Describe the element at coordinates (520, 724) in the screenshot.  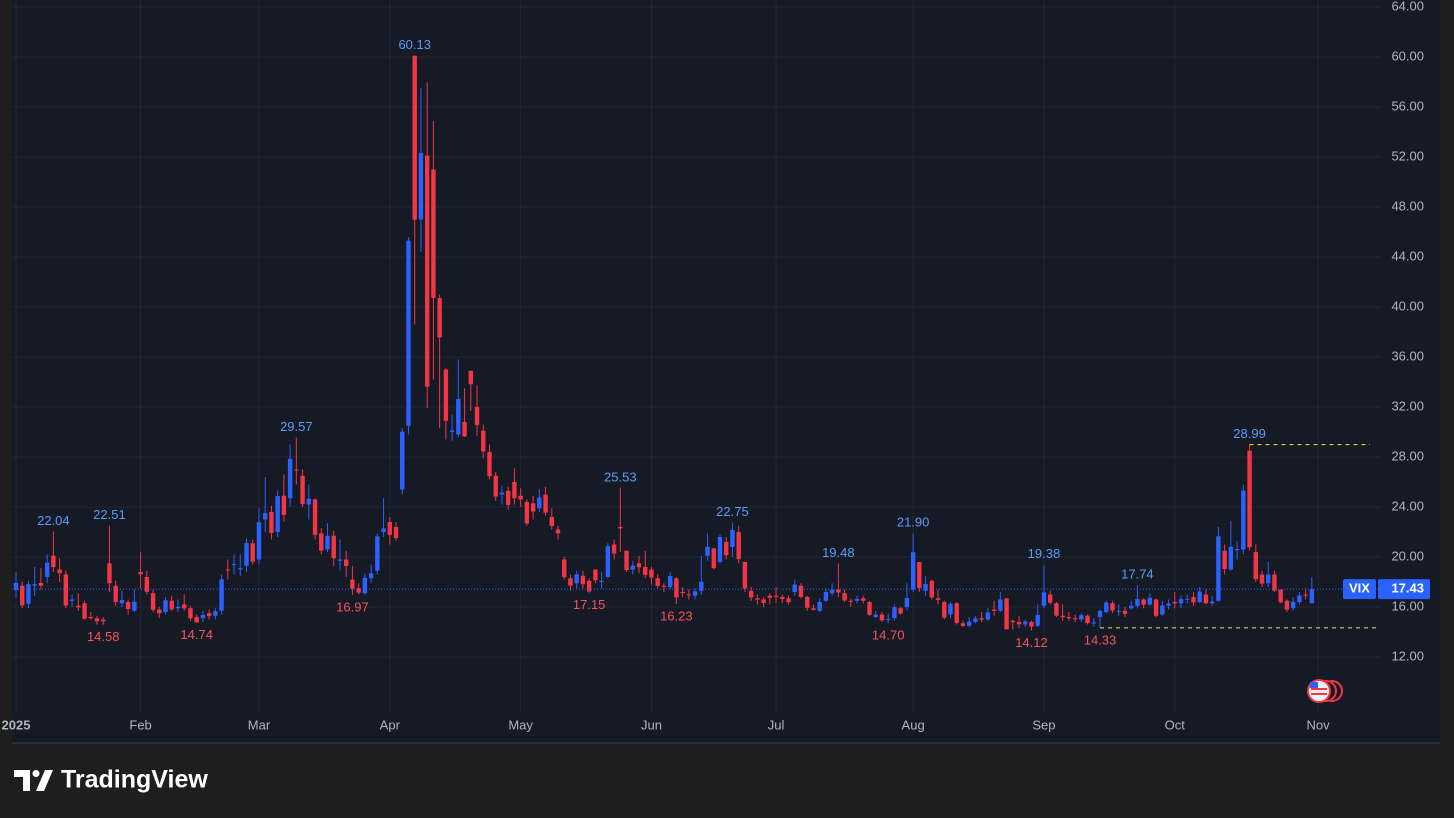
I see `x-tick-label: May` at that location.